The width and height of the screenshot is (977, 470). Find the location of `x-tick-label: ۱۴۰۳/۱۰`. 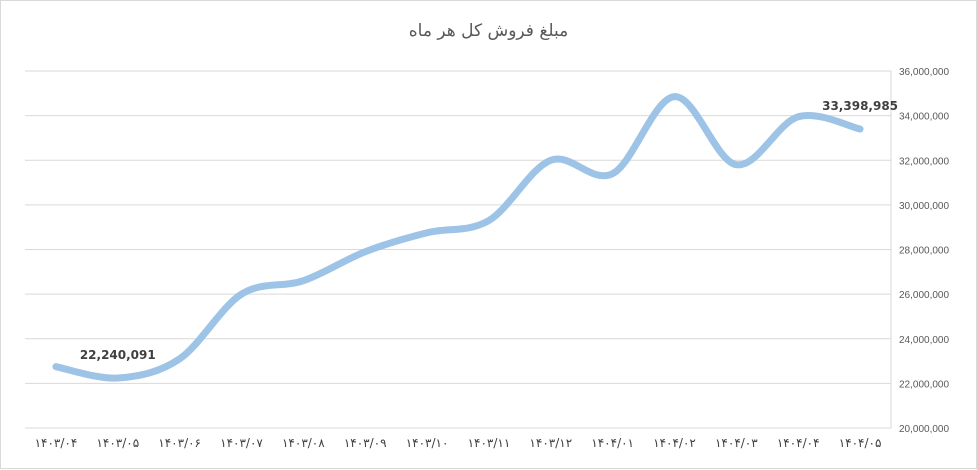

x-tick-label: ۱۴۰۳/۱۰ is located at coordinates (427, 443).